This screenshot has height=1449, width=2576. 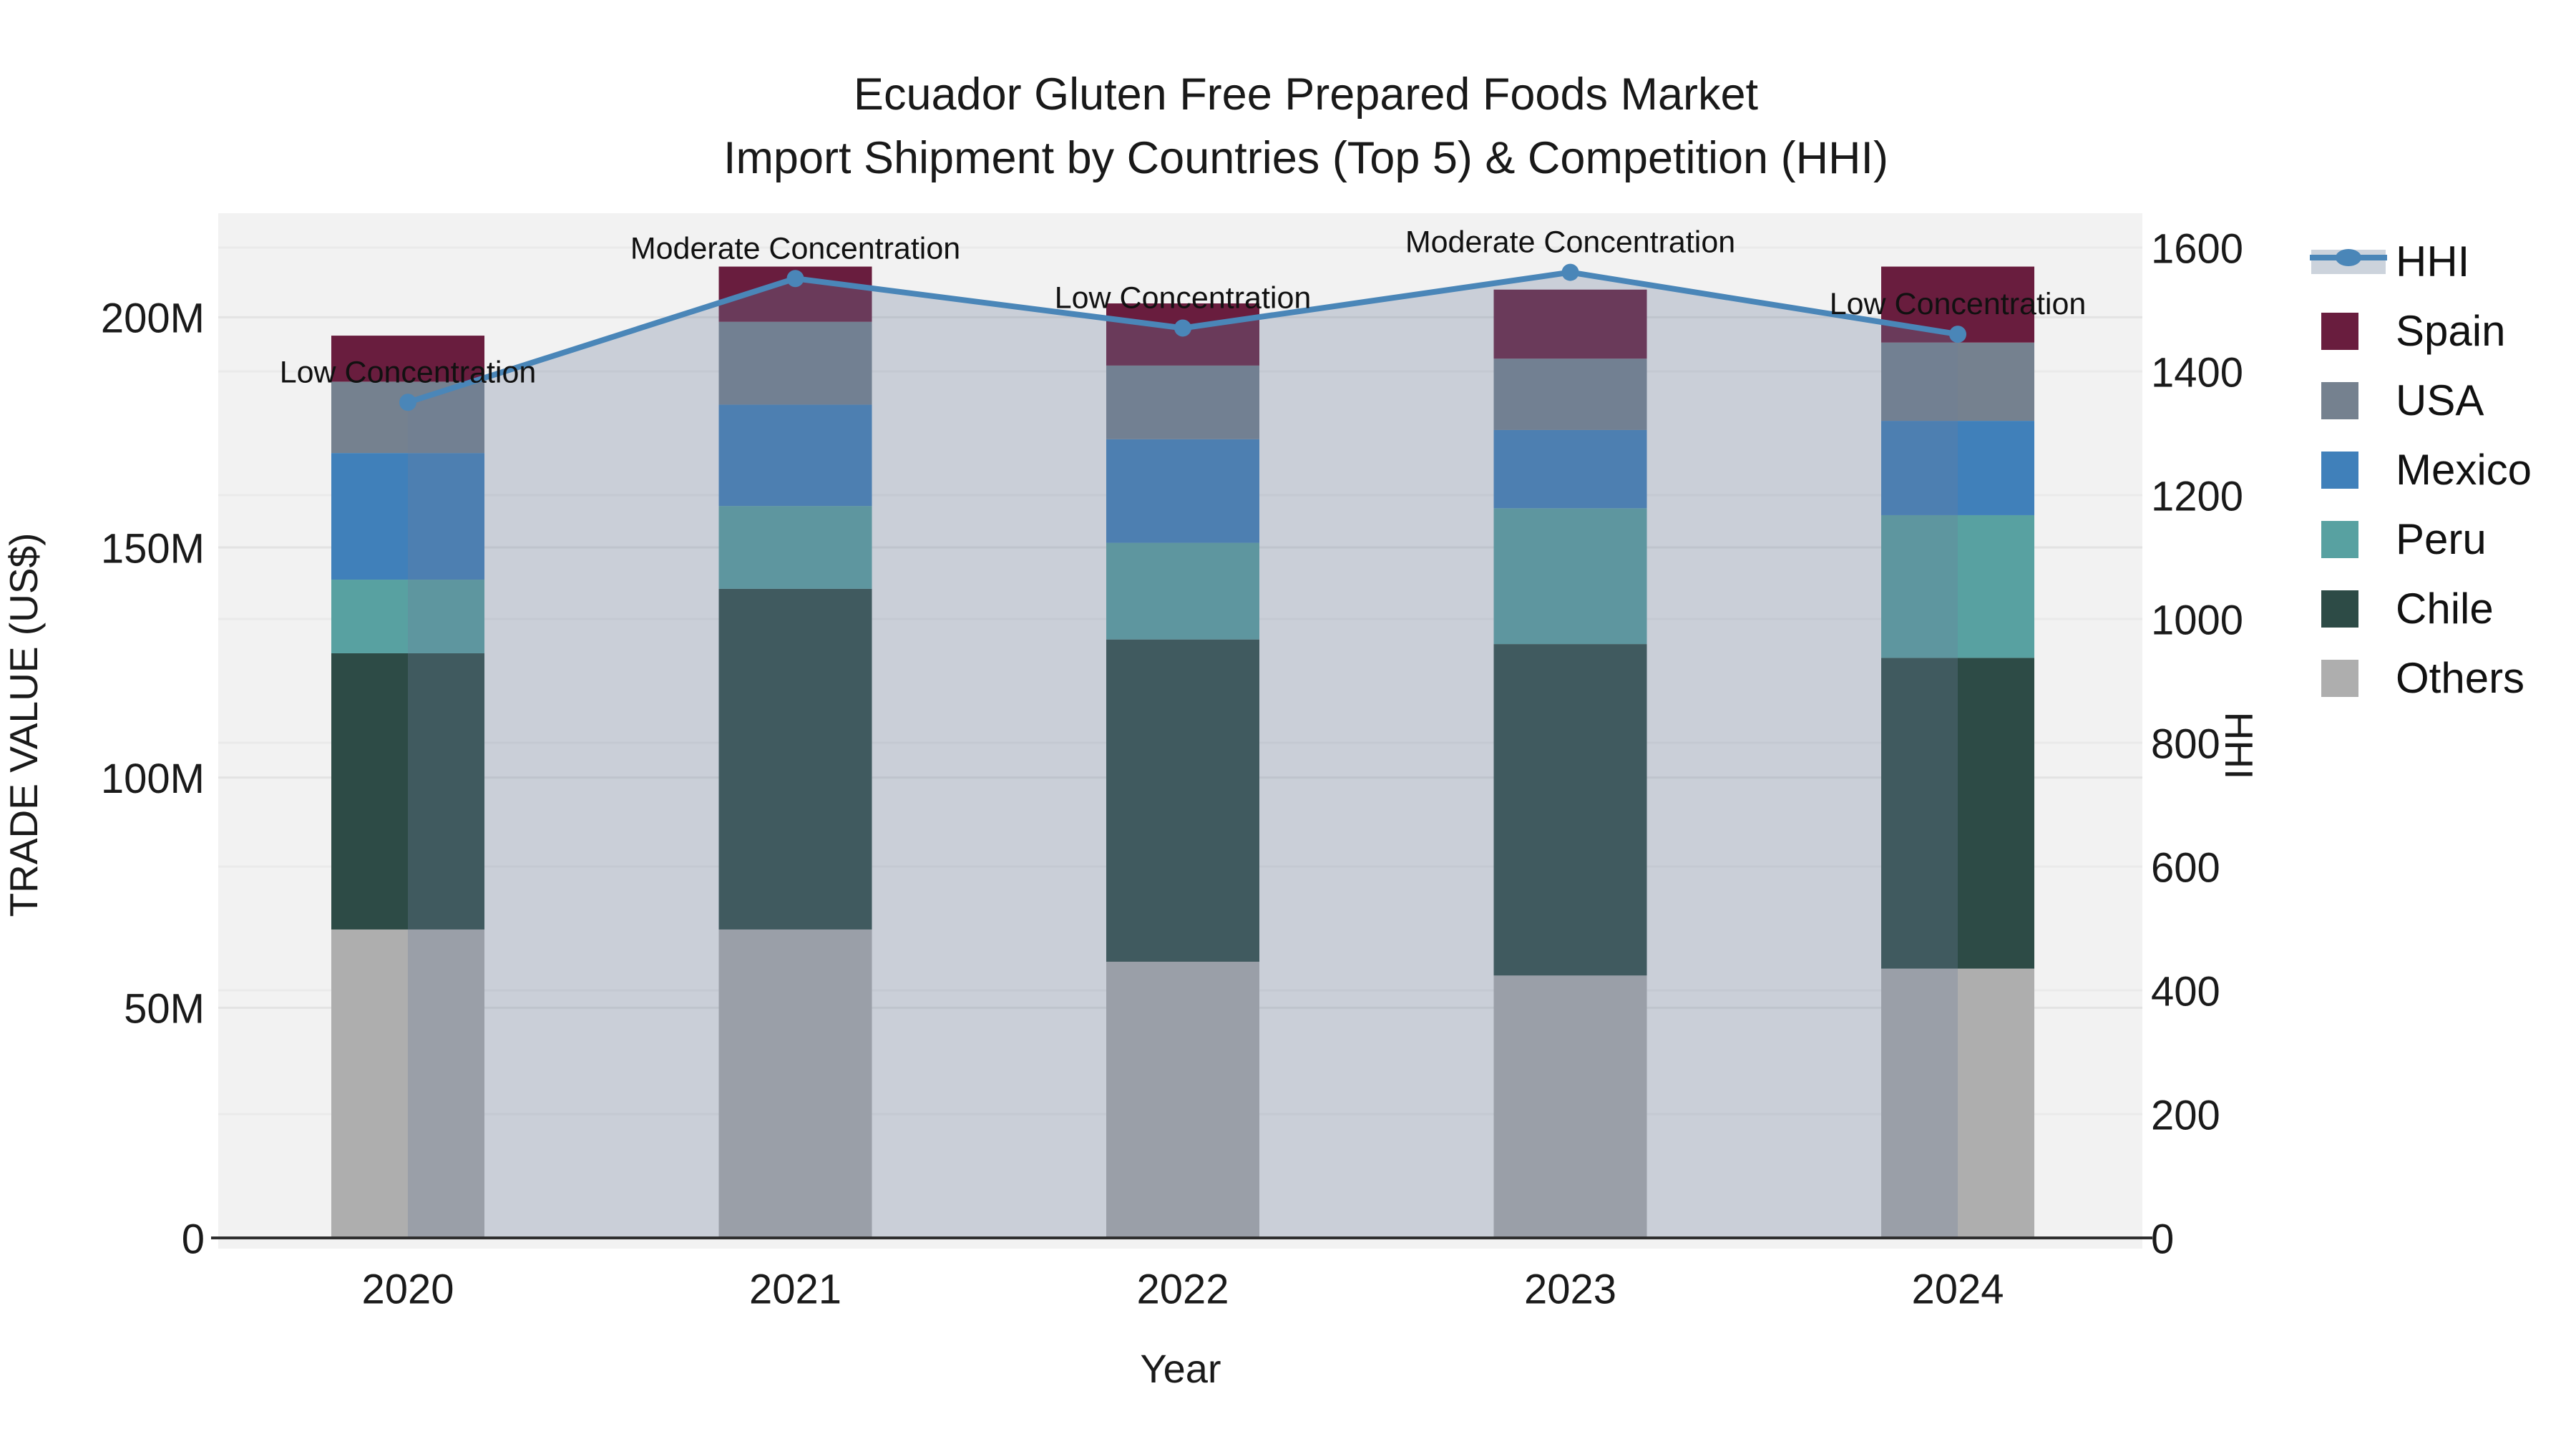 I want to click on bar-segment-others-2021, so click(x=795, y=1083).